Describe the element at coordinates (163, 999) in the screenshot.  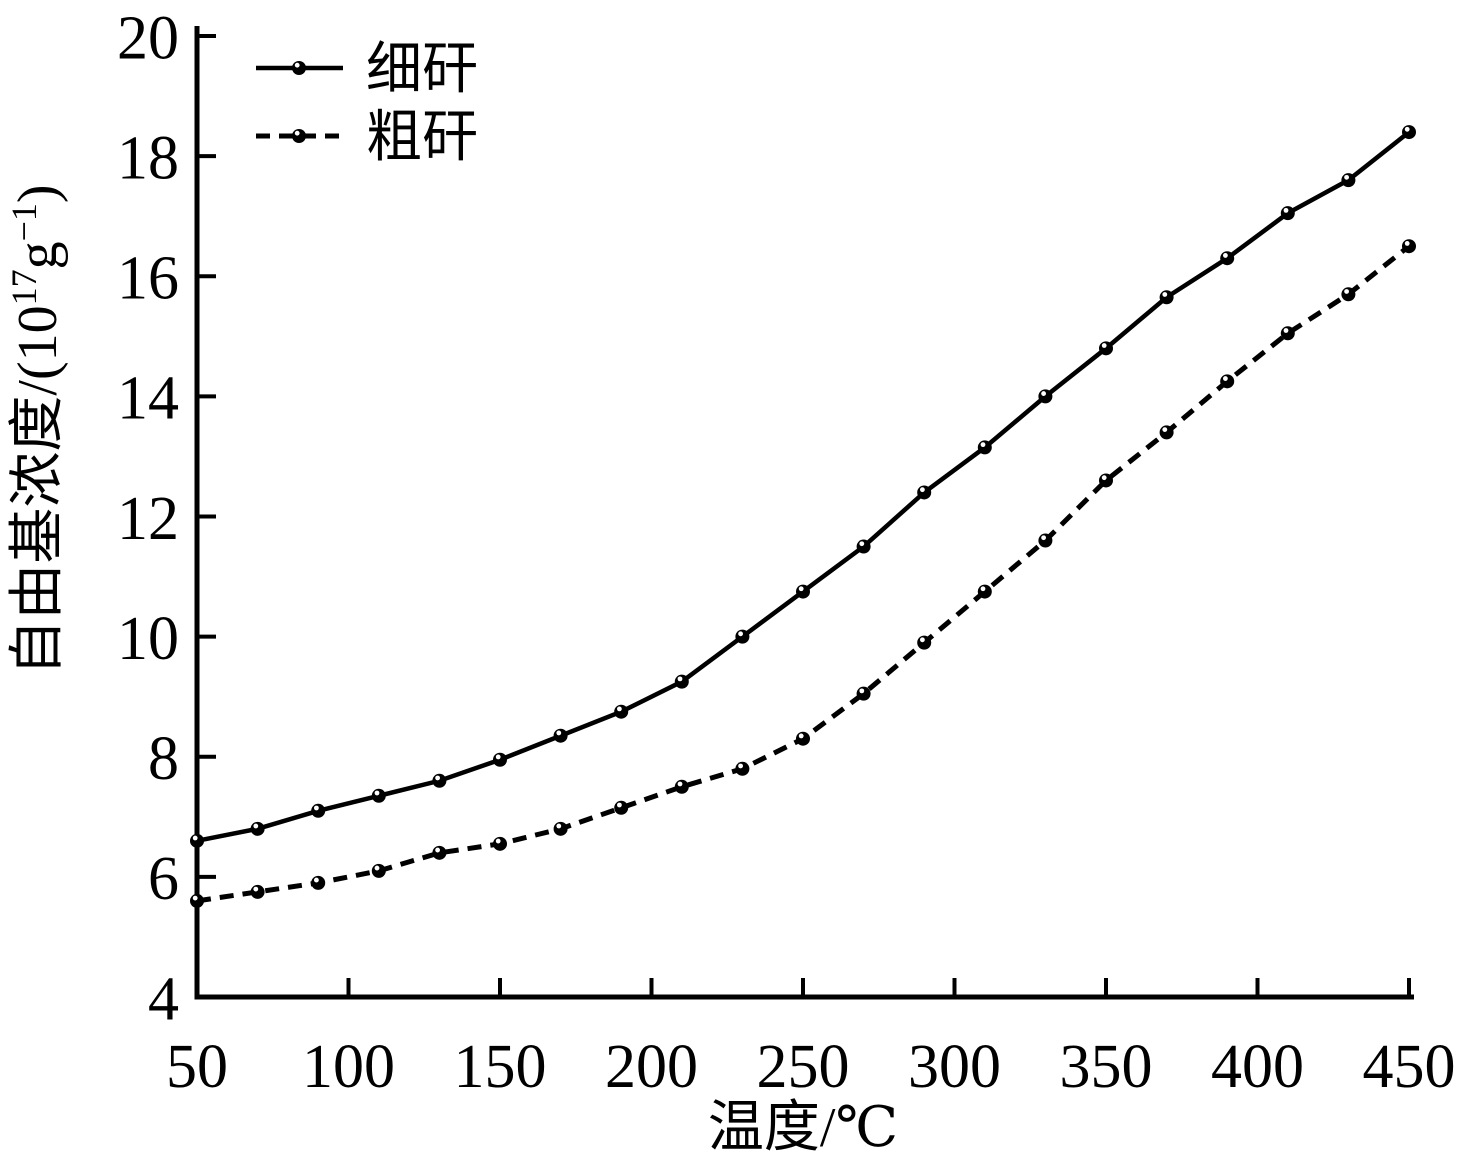
I see `y-tick-label: 4` at that location.